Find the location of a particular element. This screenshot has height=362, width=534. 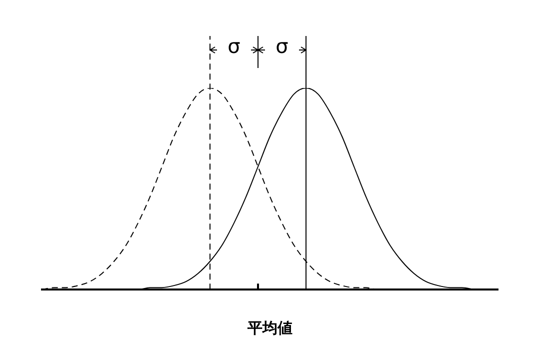

x-axis-title: 平均値 is located at coordinates (269, 327).